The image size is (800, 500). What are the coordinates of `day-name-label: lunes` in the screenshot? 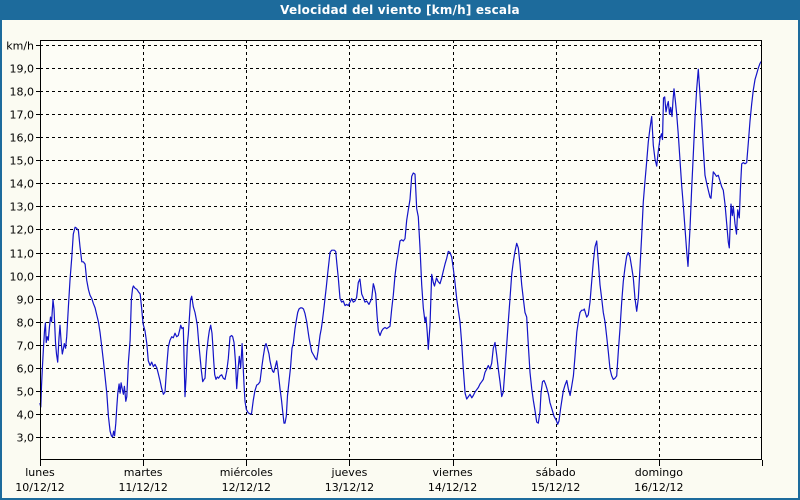 It's located at (40, 472).